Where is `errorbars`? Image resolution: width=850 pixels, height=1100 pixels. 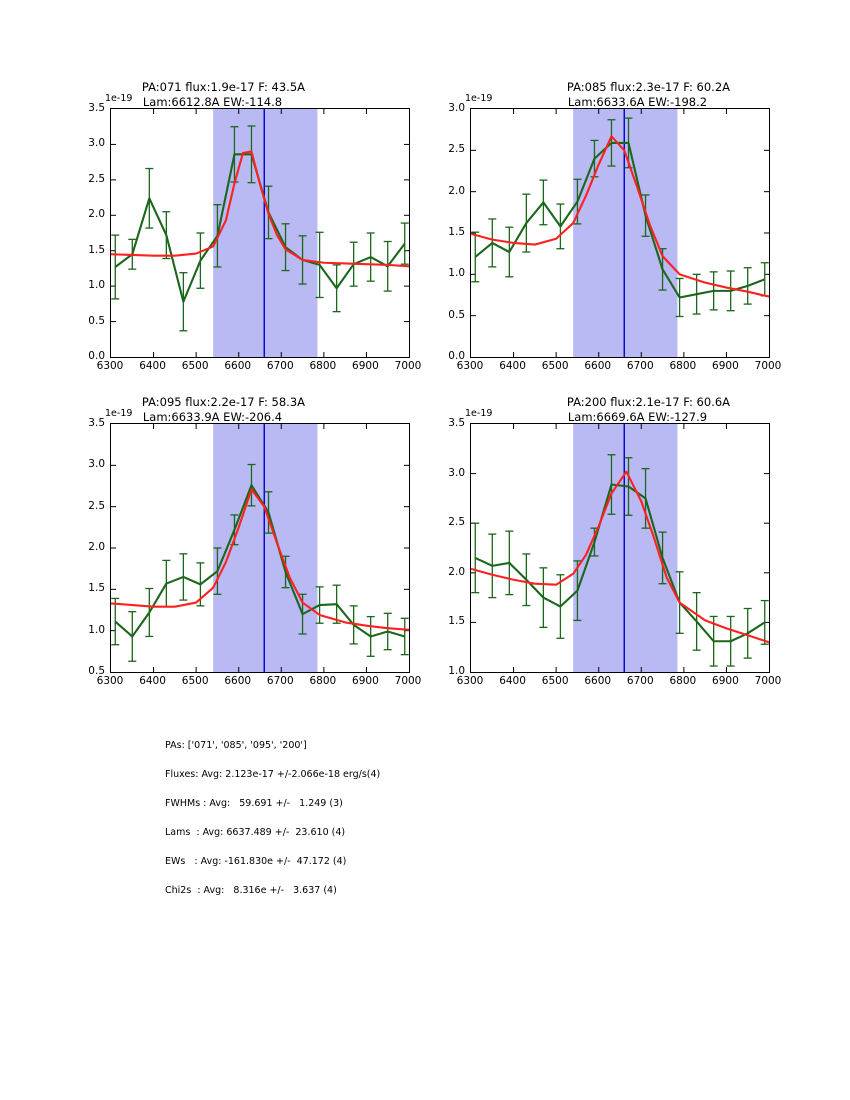
errorbars is located at coordinates (260, 562).